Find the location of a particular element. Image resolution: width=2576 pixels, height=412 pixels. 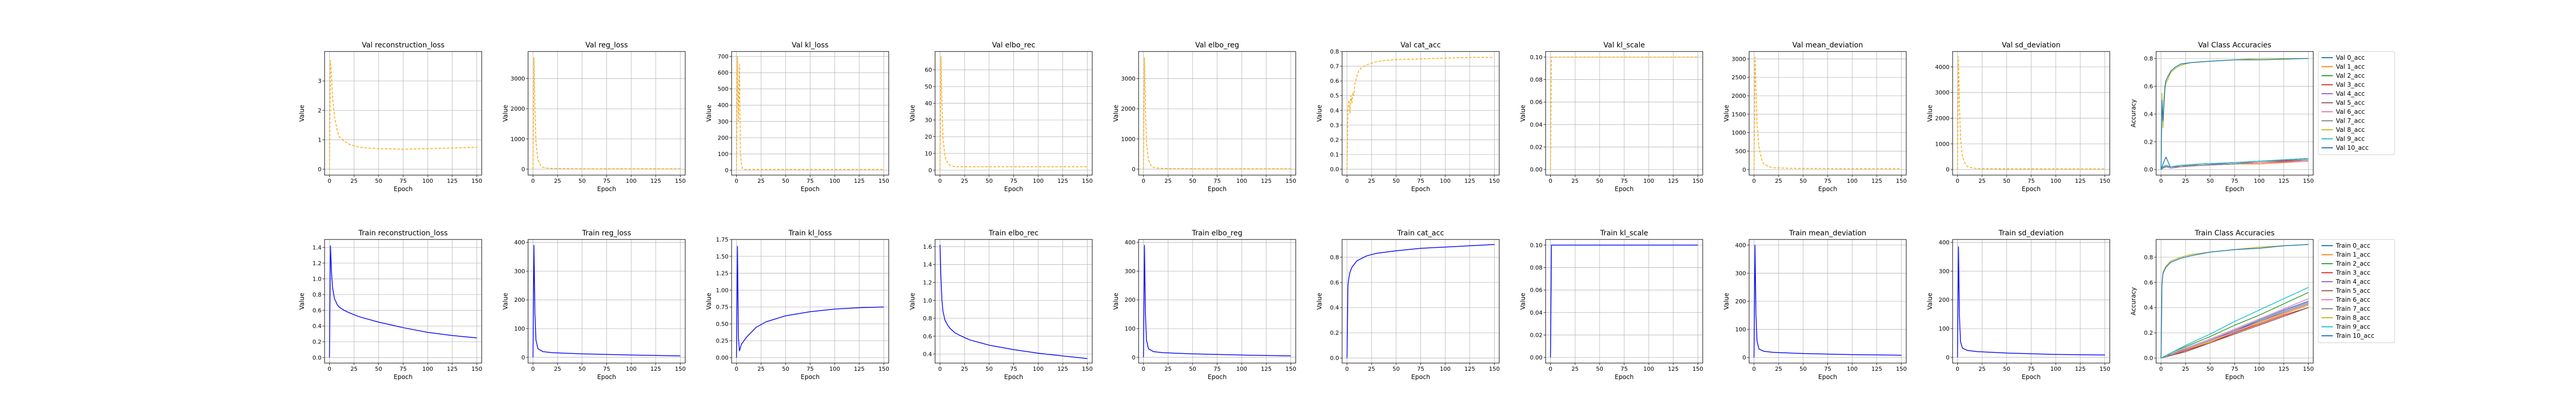

legend-label: Train 1_acc is located at coordinates (2352, 255).